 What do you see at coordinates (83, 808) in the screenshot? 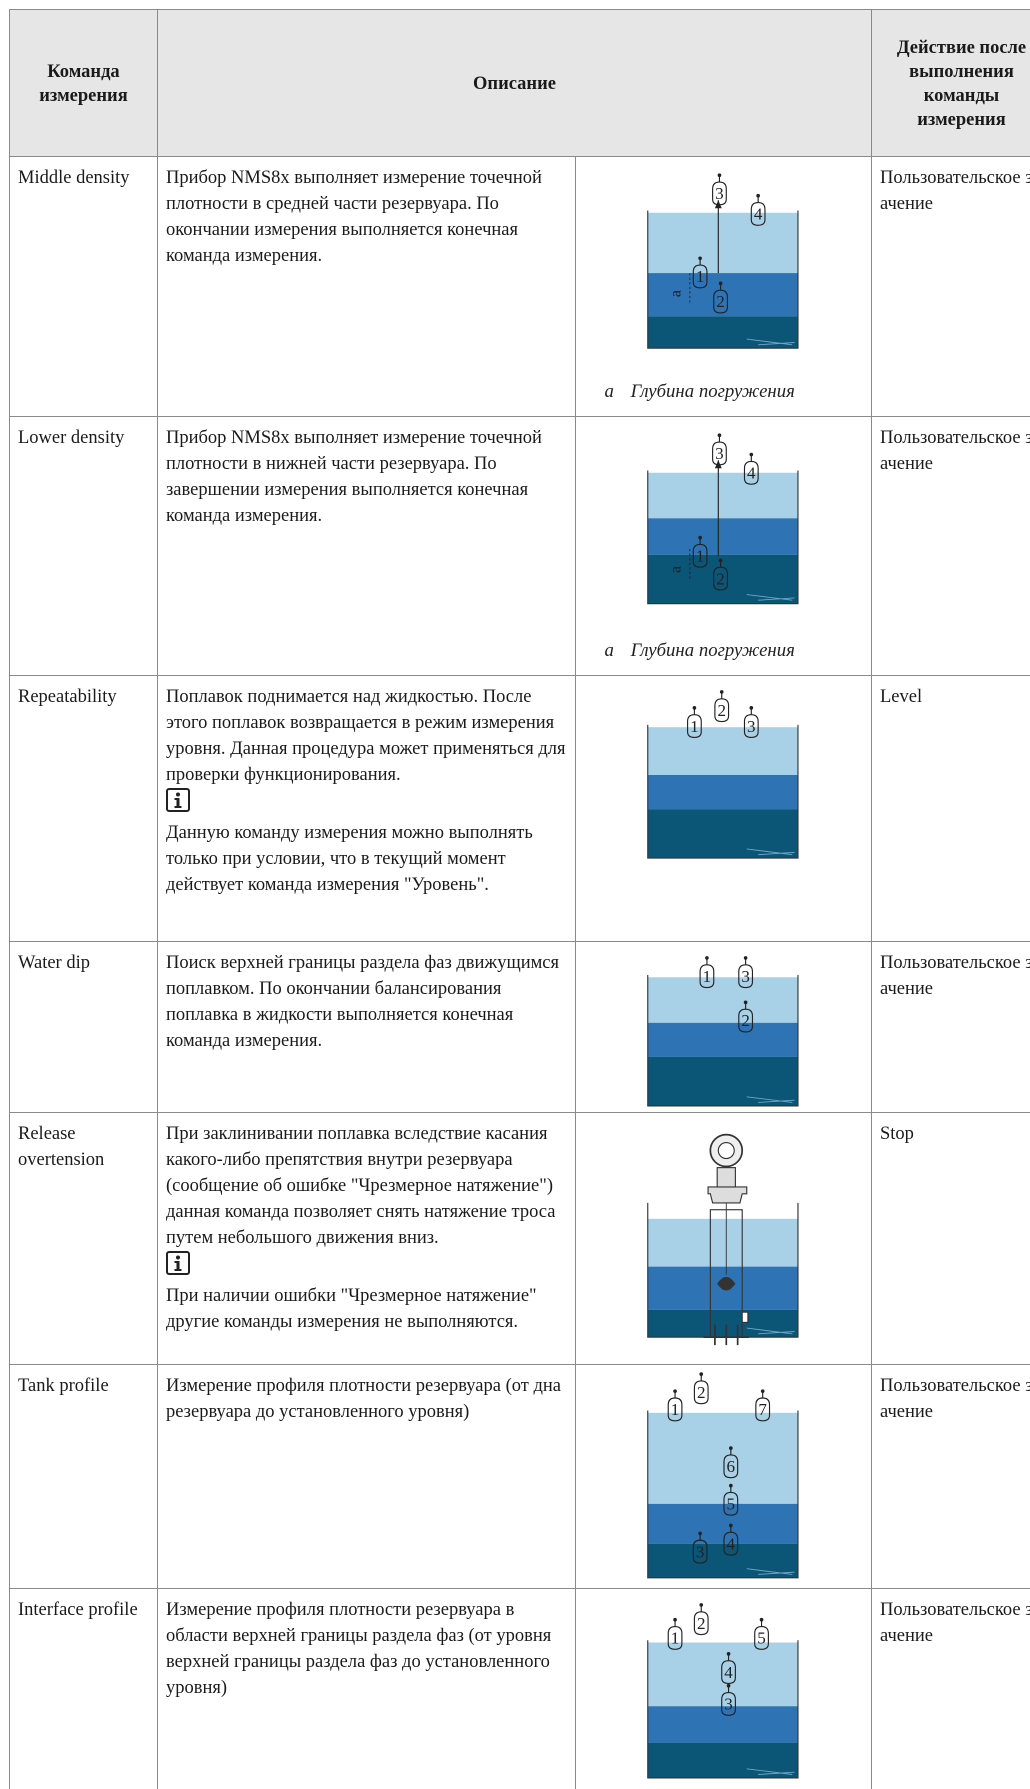
I see `command-cell: Repeatability` at bounding box center [83, 808].